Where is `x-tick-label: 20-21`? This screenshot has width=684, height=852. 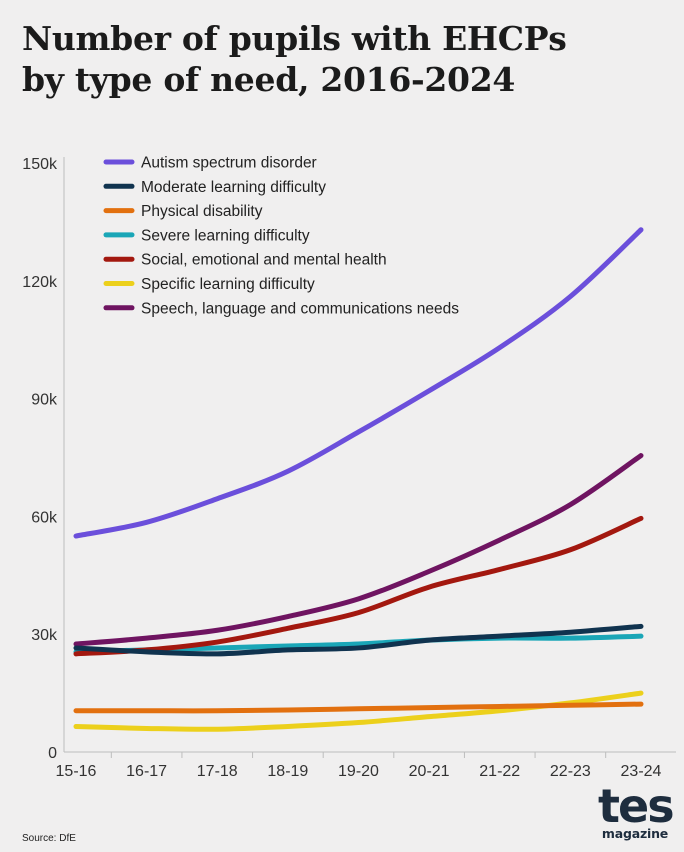 x-tick-label: 20-21 is located at coordinates (429, 771).